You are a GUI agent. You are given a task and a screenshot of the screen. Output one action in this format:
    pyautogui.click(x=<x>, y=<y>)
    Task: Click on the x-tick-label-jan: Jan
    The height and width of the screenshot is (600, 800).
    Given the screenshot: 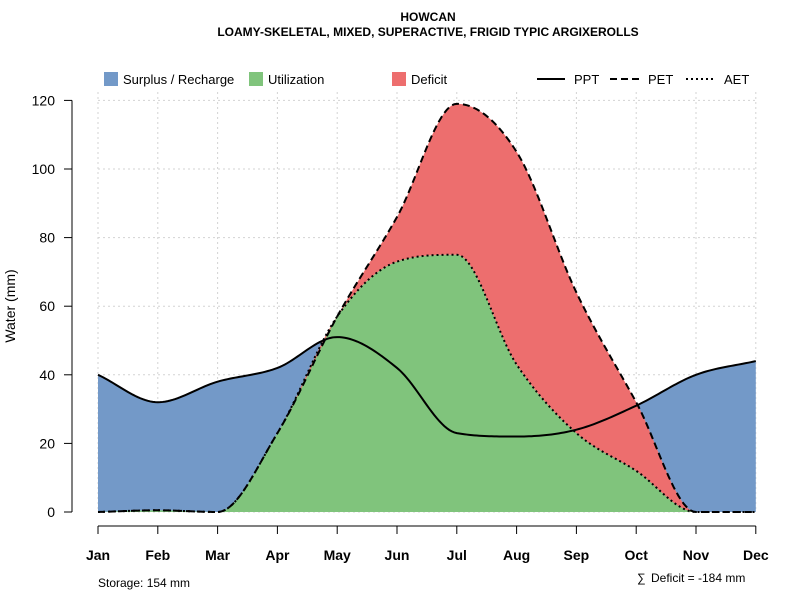 What is the action you would take?
    pyautogui.click(x=98, y=555)
    